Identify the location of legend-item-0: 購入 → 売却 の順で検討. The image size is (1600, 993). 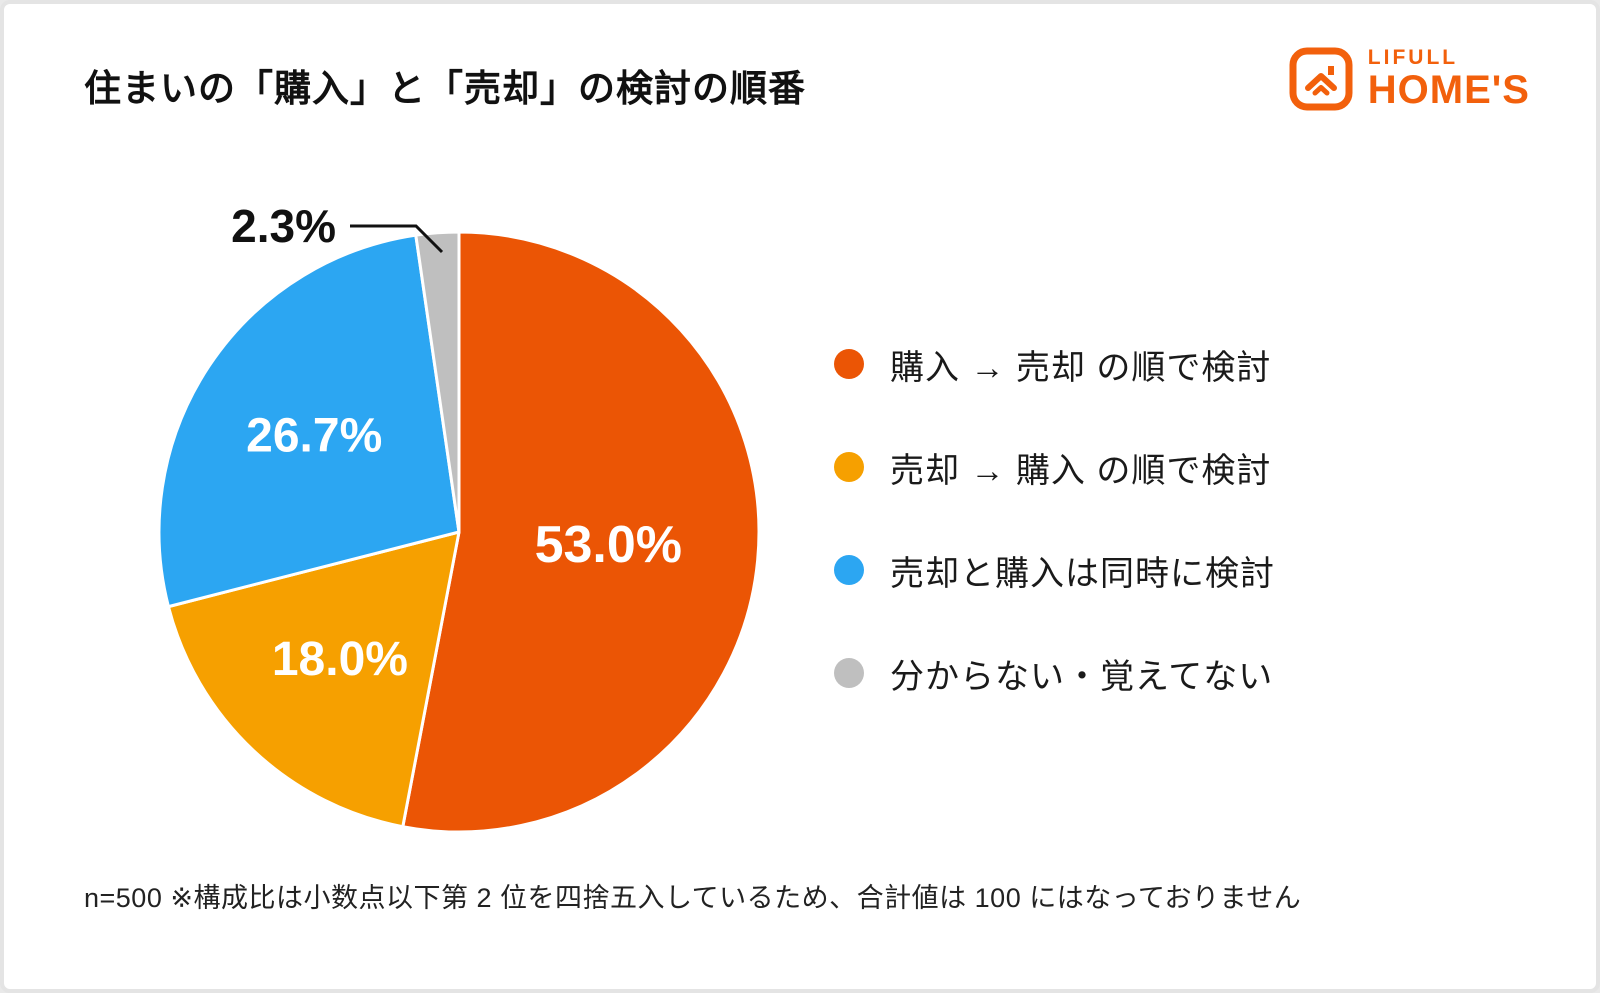
(1054, 365).